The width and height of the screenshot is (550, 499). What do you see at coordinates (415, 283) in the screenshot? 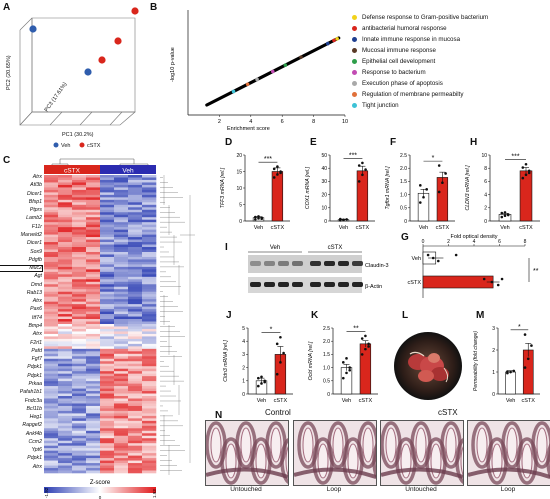
I see `g-y-tick-label: cSTX` at bounding box center [415, 283].